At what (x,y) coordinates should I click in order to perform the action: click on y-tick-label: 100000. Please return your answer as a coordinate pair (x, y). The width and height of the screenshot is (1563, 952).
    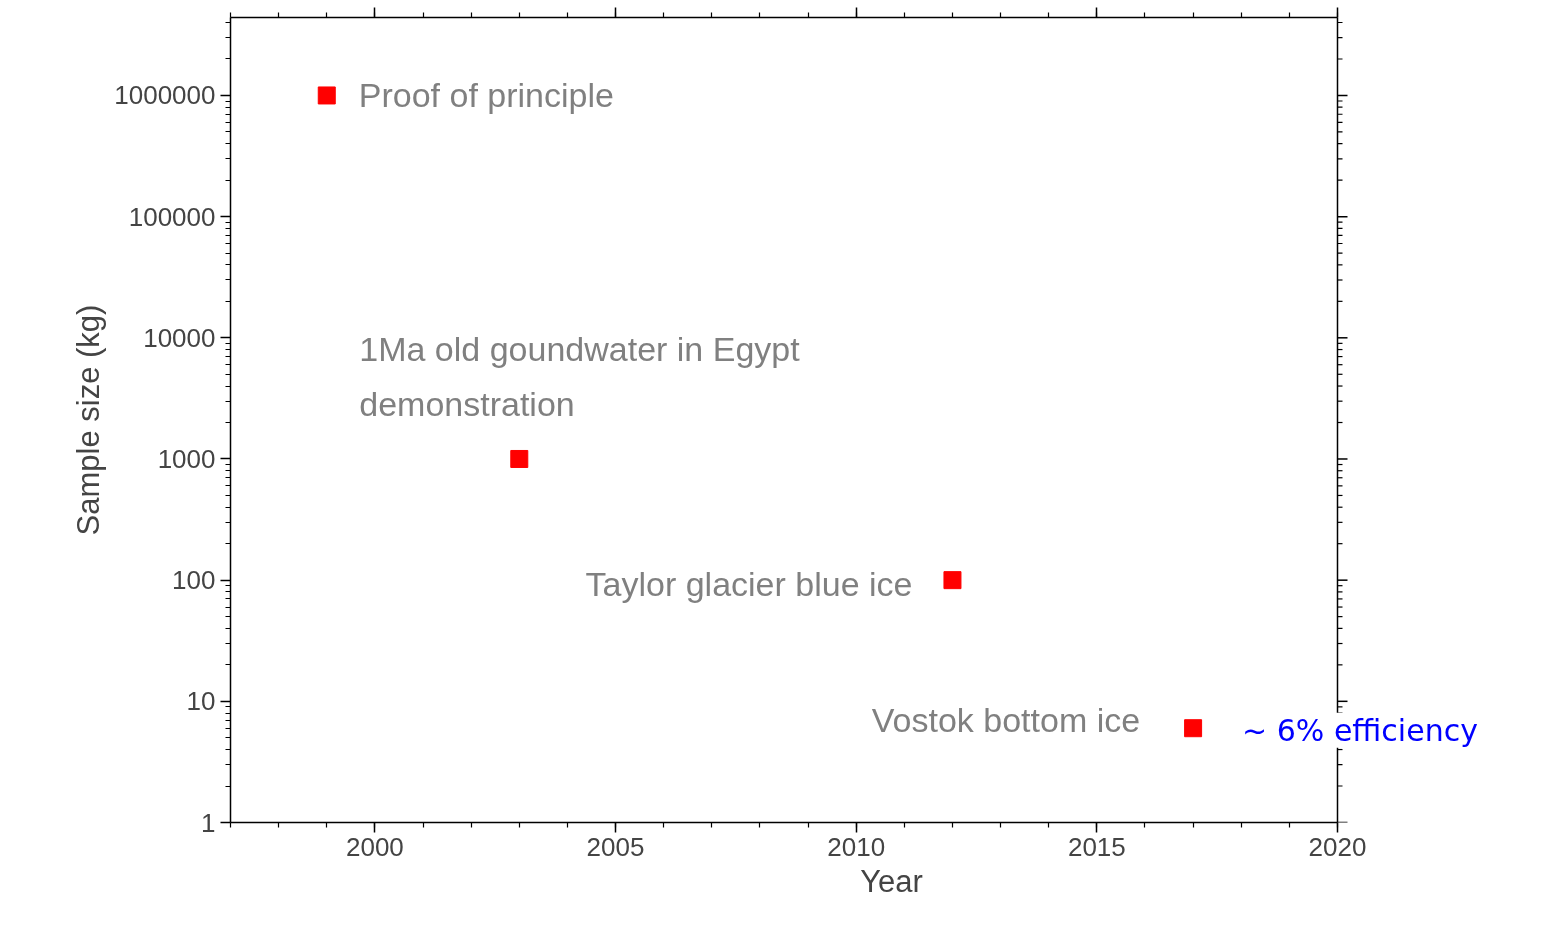
    Looking at the image, I should click on (172, 216).